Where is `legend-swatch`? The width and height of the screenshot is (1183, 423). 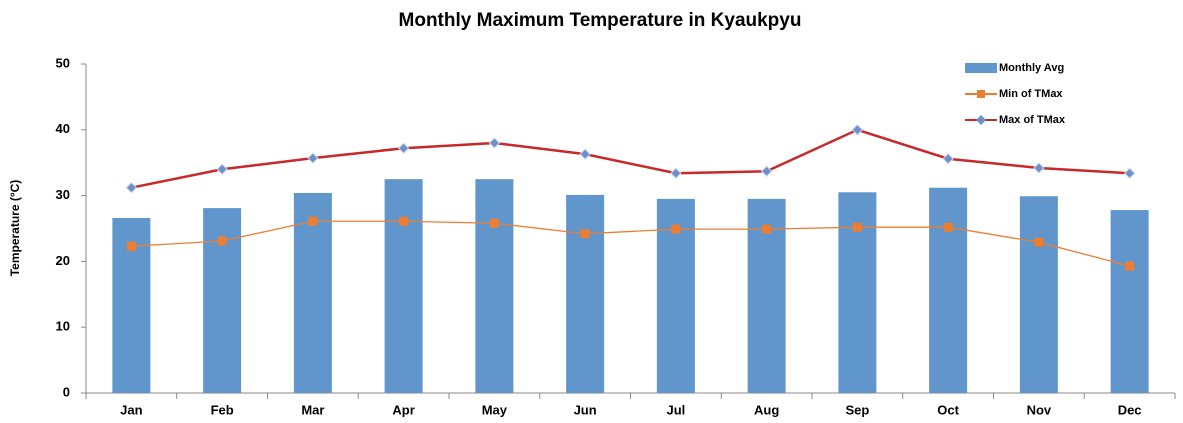 legend-swatch is located at coordinates (981, 68).